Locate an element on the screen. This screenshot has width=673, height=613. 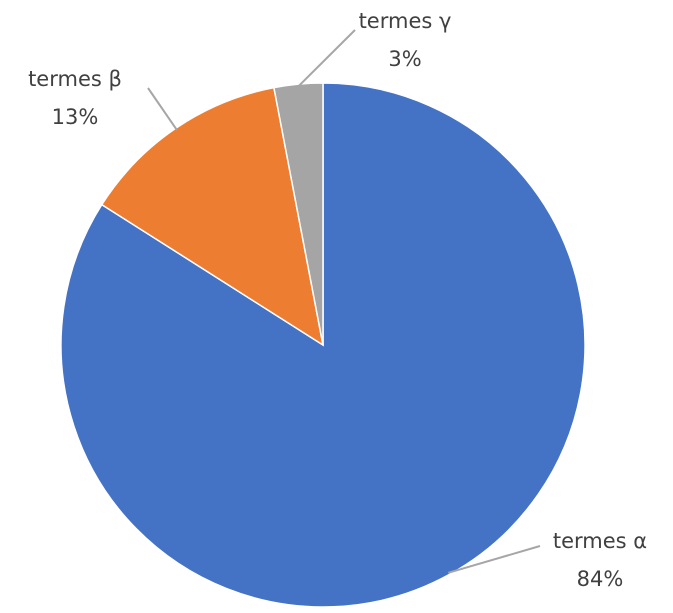
category-label: termes β is located at coordinates (75, 79).